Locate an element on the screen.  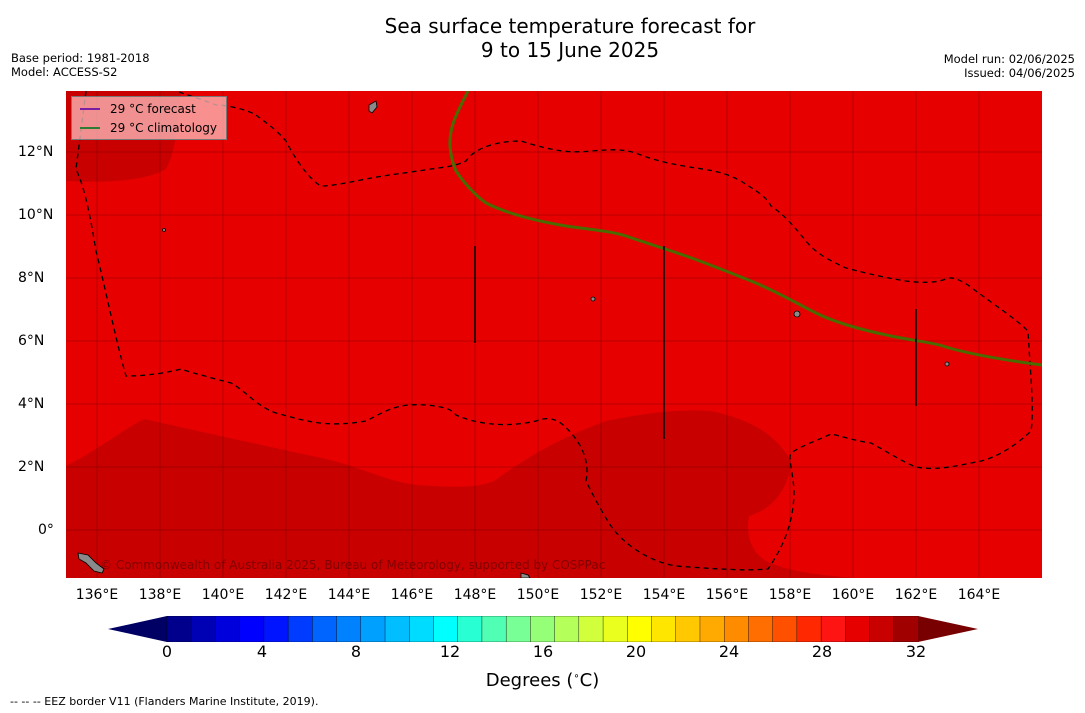
colorbar-tick: 32 is located at coordinates (916, 651).